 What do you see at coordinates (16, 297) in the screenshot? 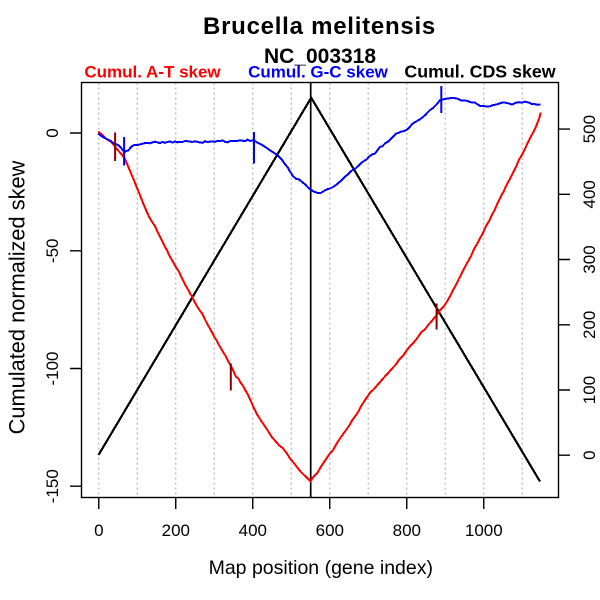
I see `svg-text: Cumulated normalized skew` at bounding box center [16, 297].